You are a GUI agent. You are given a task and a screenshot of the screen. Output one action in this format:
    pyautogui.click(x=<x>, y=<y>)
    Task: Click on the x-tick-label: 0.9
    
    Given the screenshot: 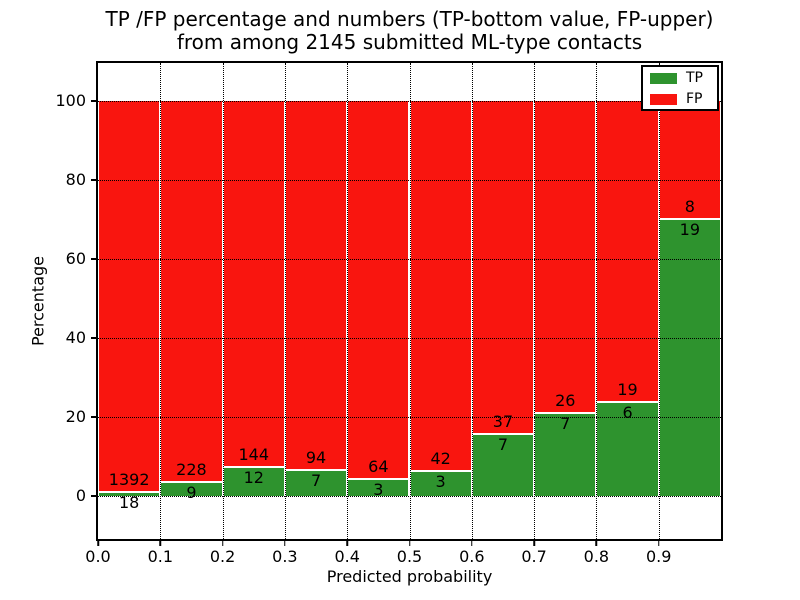 What is the action you would take?
    pyautogui.click(x=658, y=556)
    